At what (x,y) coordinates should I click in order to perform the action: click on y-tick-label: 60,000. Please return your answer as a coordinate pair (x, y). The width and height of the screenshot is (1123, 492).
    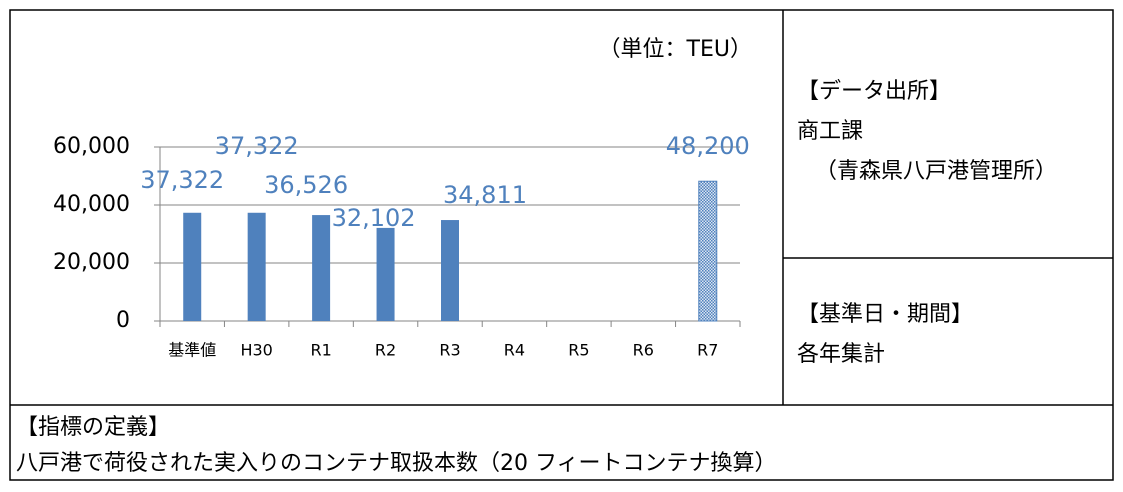
    Looking at the image, I should click on (91, 146).